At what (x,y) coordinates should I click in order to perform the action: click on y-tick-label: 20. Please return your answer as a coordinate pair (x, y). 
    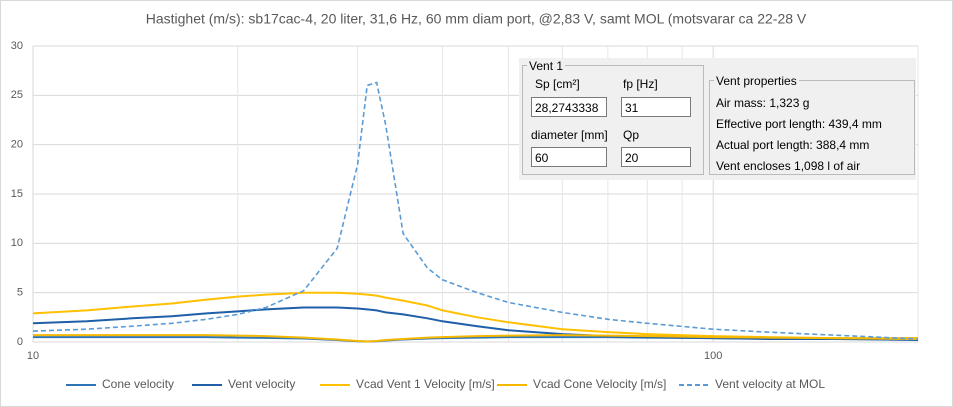
    Looking at the image, I should click on (17, 145).